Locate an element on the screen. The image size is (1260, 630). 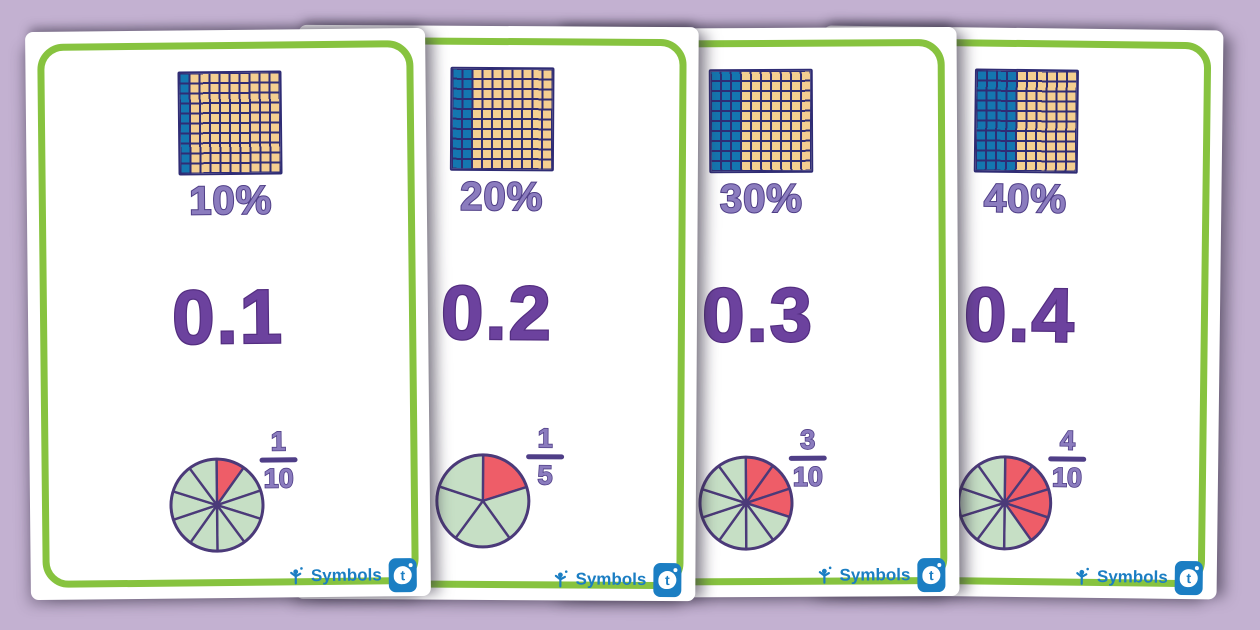
percent-label: 10% is located at coordinates (231, 201).